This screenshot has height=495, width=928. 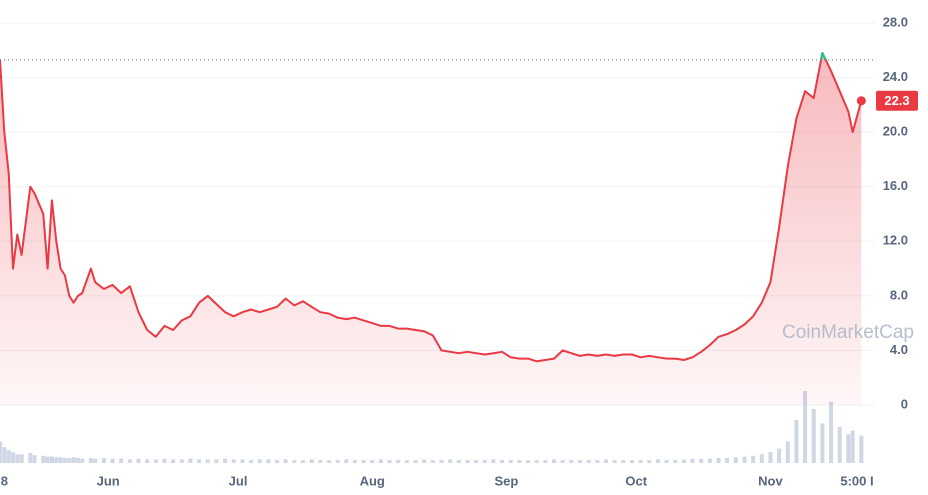 I want to click on y-tick-label: 12.0, so click(x=895, y=240).